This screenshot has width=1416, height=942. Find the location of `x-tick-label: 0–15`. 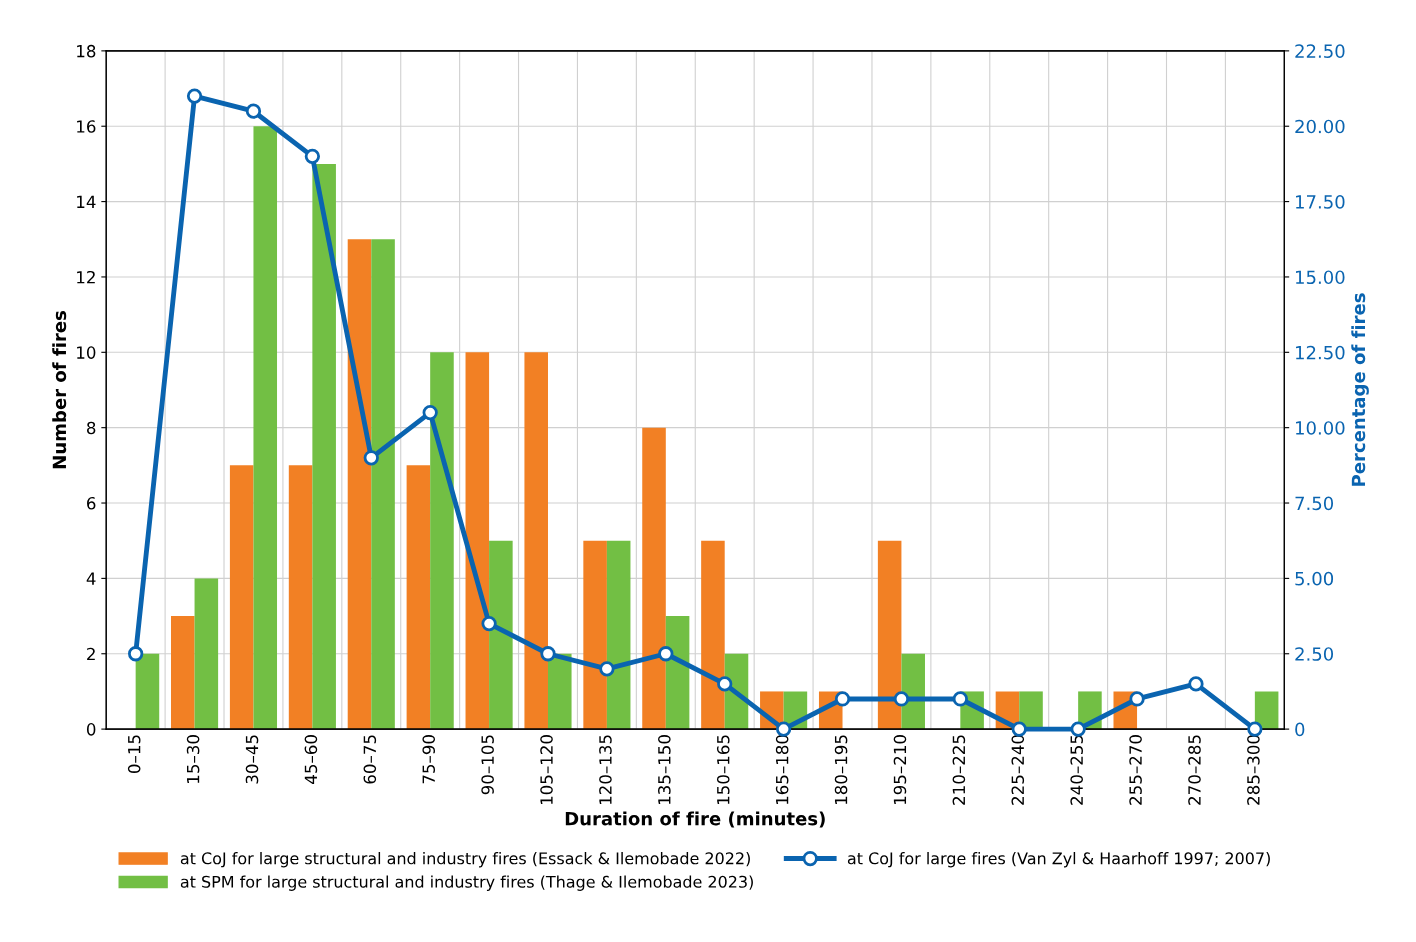

x-tick-label: 0–15 is located at coordinates (134, 754).